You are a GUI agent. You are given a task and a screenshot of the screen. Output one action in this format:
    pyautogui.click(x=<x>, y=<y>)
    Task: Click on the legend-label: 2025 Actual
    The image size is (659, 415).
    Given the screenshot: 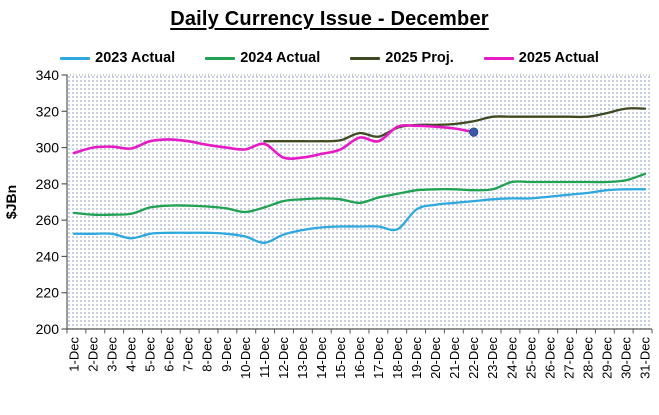 What is the action you would take?
    pyautogui.click(x=558, y=58)
    